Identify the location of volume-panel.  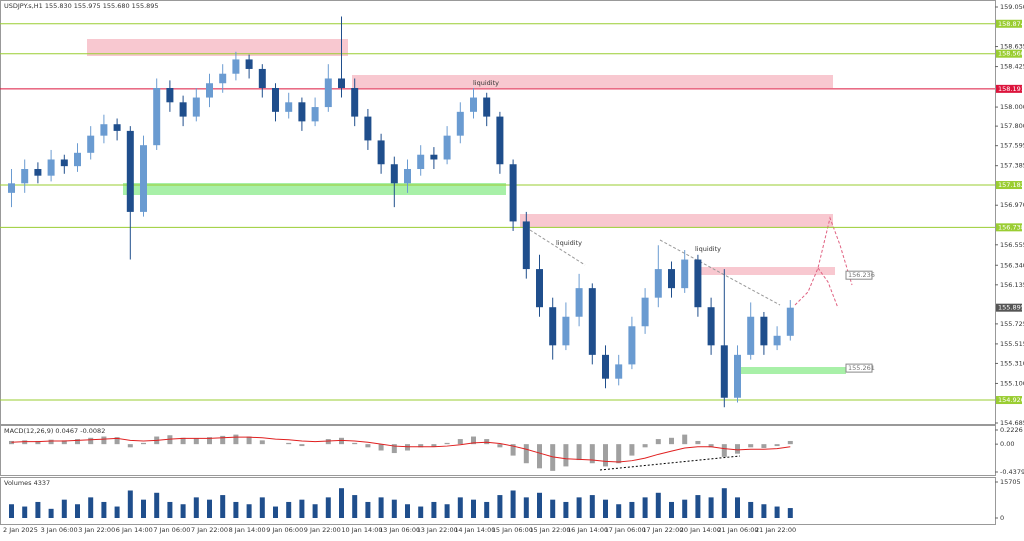
(498, 501).